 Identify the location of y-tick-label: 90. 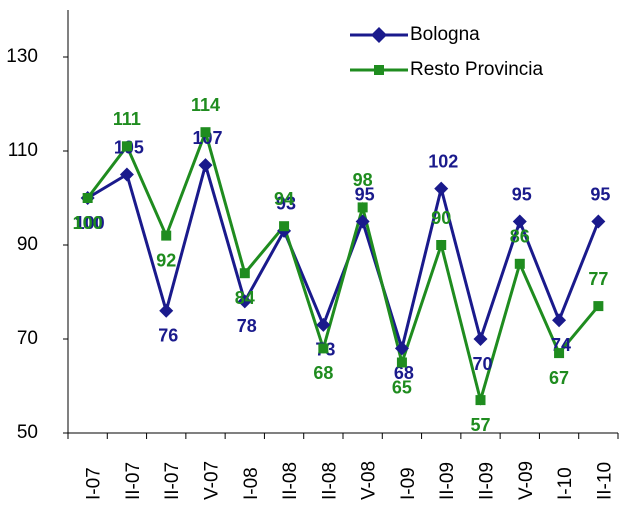
(27, 244).